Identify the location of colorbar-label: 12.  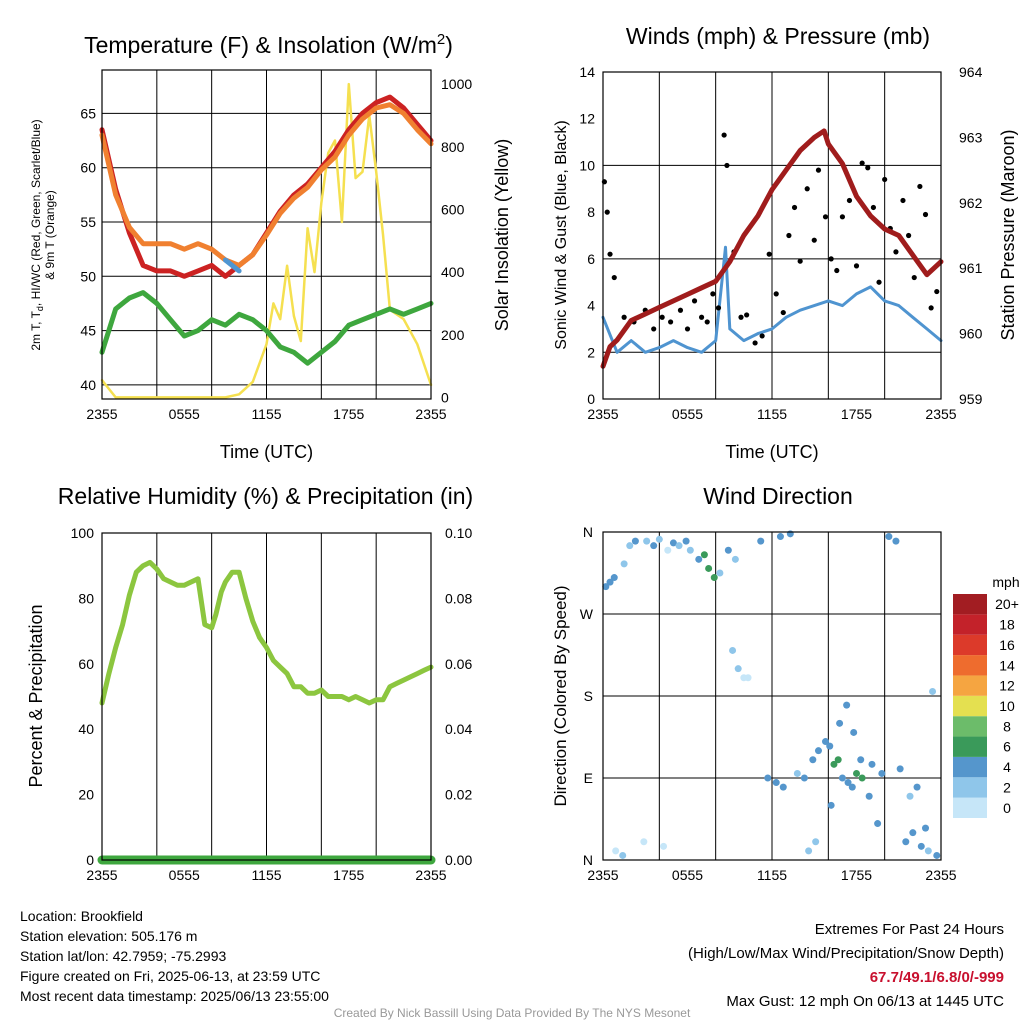
(1007, 686).